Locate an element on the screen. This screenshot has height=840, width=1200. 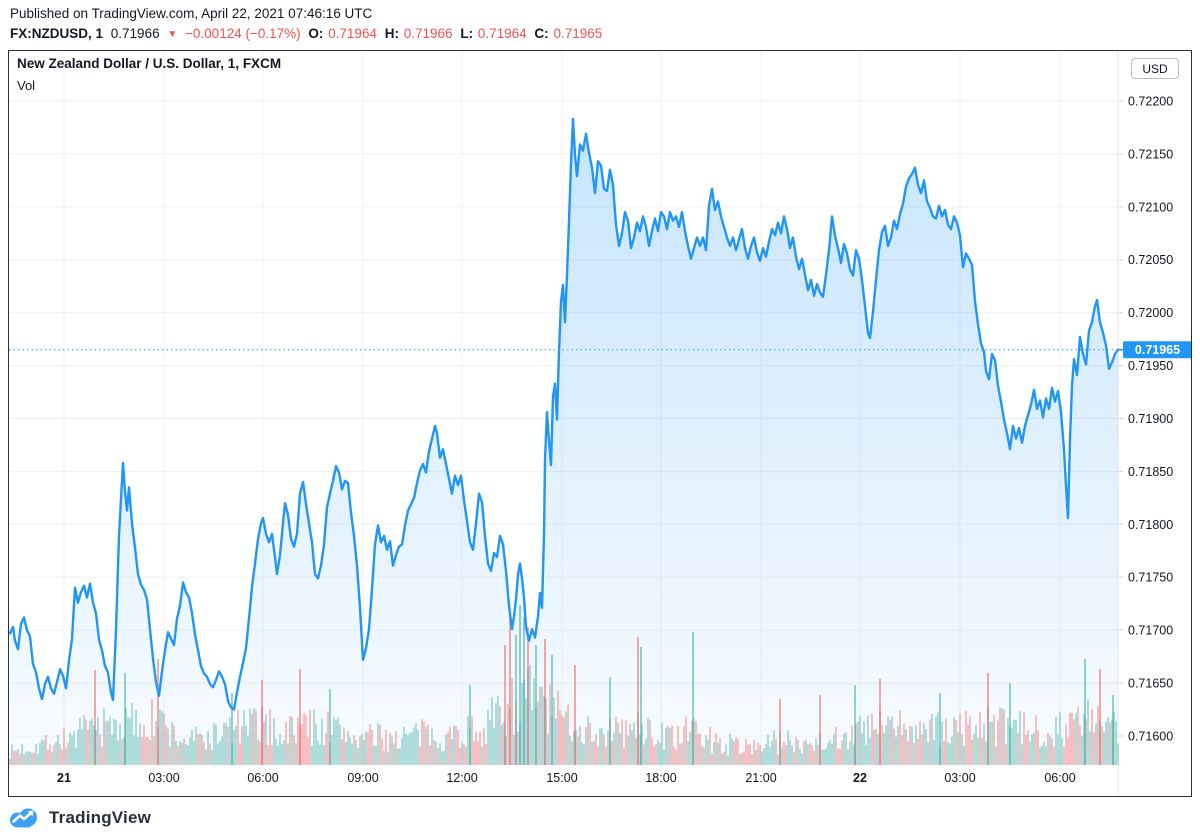
close-value: 0.71965 is located at coordinates (578, 33).